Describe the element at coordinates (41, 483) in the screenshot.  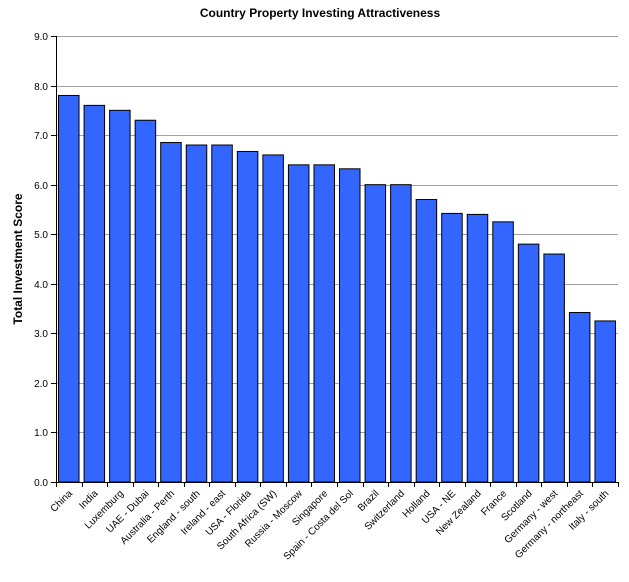
I see `y-tick-label: 0.0` at that location.